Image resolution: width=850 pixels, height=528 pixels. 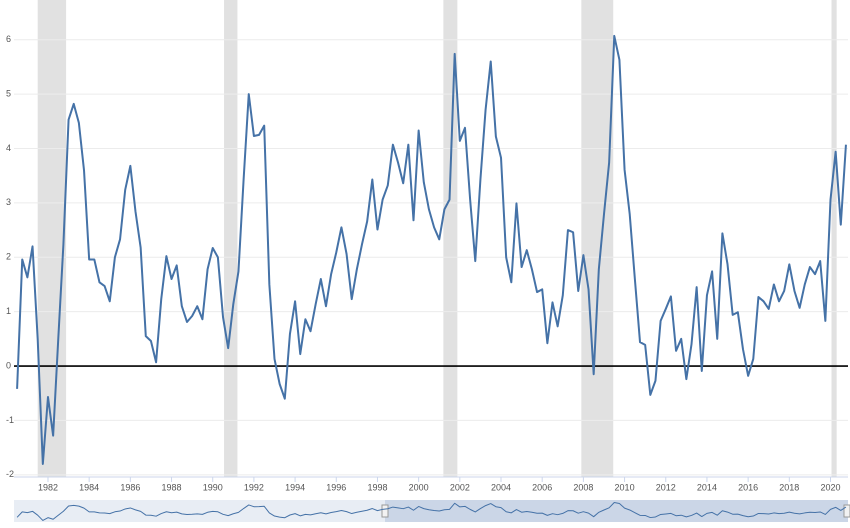 What do you see at coordinates (295, 487) in the screenshot?
I see `x-tick-label: 1994` at bounding box center [295, 487].